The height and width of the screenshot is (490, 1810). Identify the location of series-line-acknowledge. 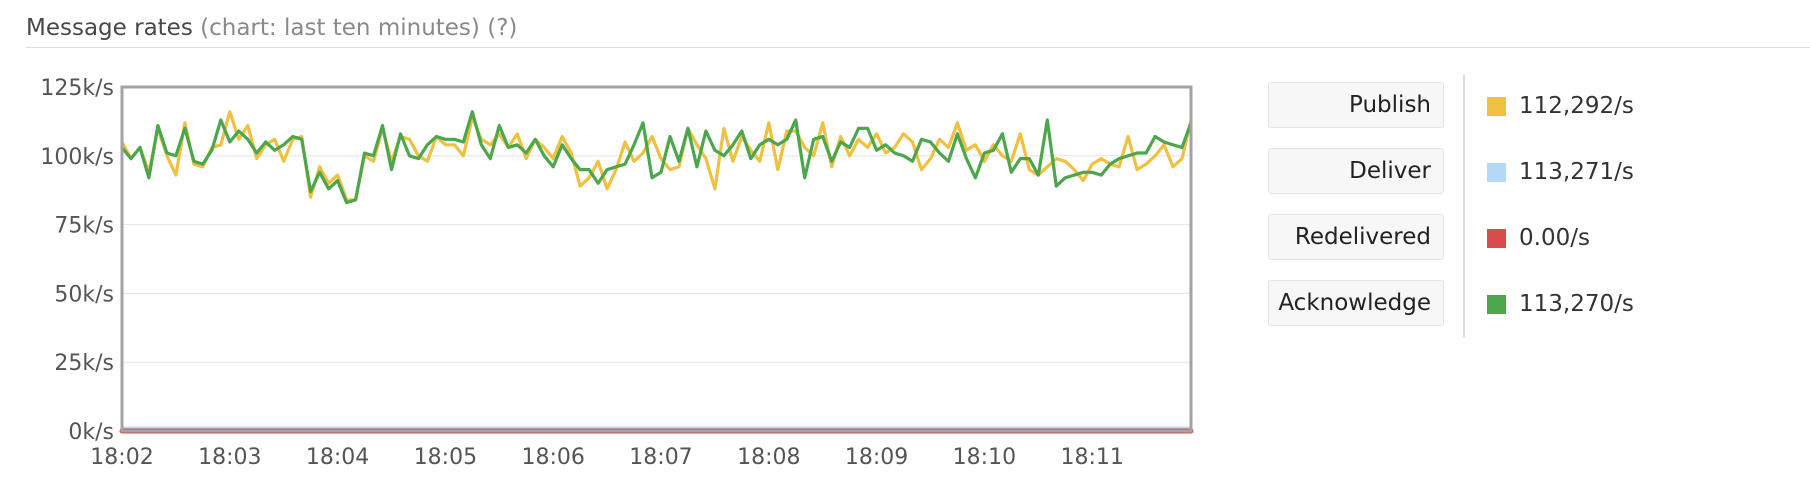
(656, 157).